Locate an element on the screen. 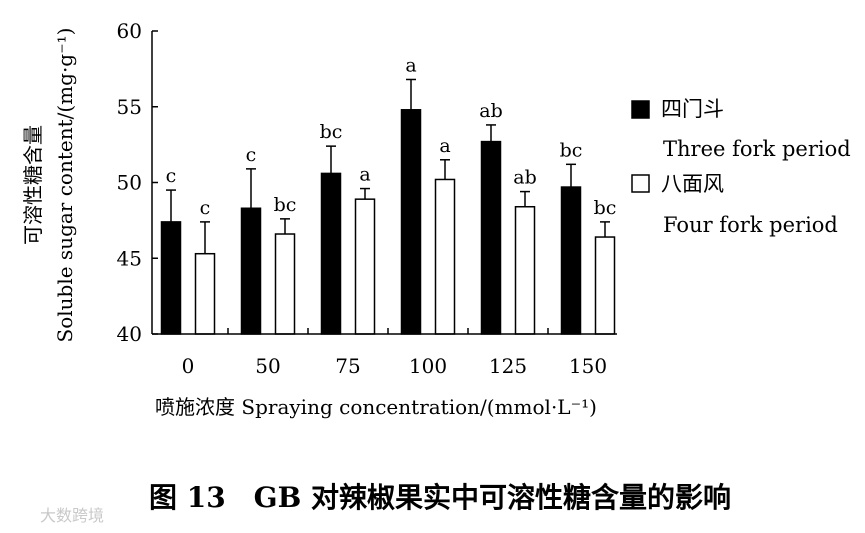 This screenshot has height=533, width=865. watermark: 大数跨境 is located at coordinates (72, 515).